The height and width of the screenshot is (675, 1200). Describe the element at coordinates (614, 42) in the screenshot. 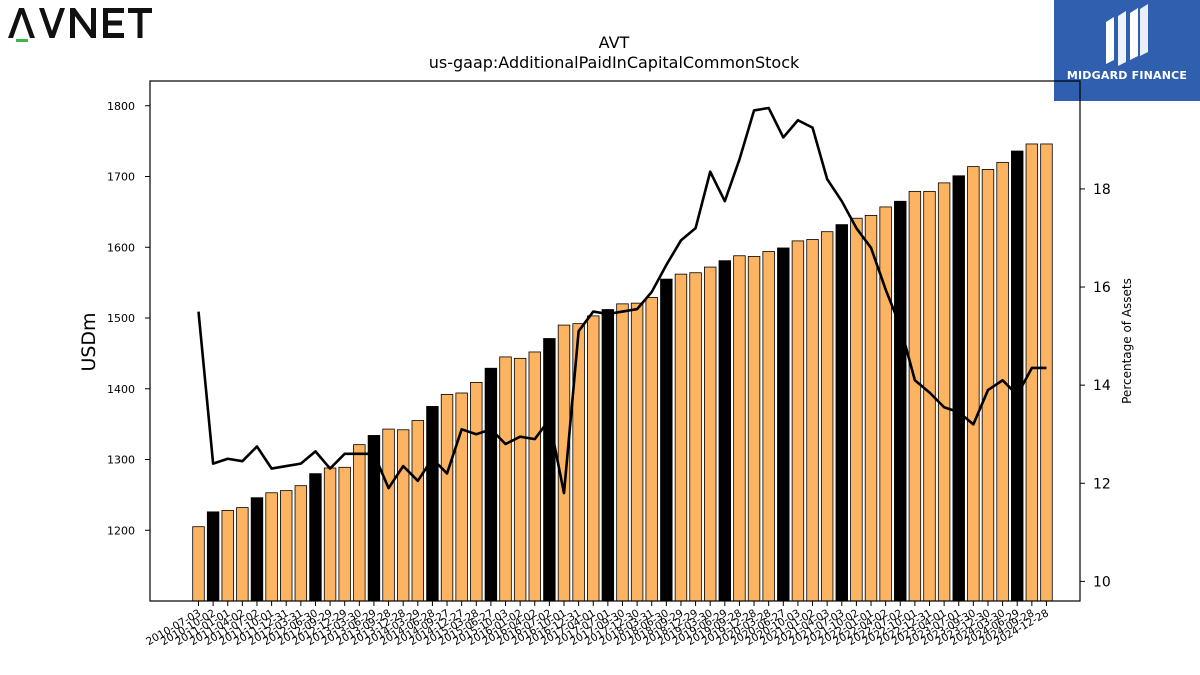

I see `chart-title: AVT` at that location.